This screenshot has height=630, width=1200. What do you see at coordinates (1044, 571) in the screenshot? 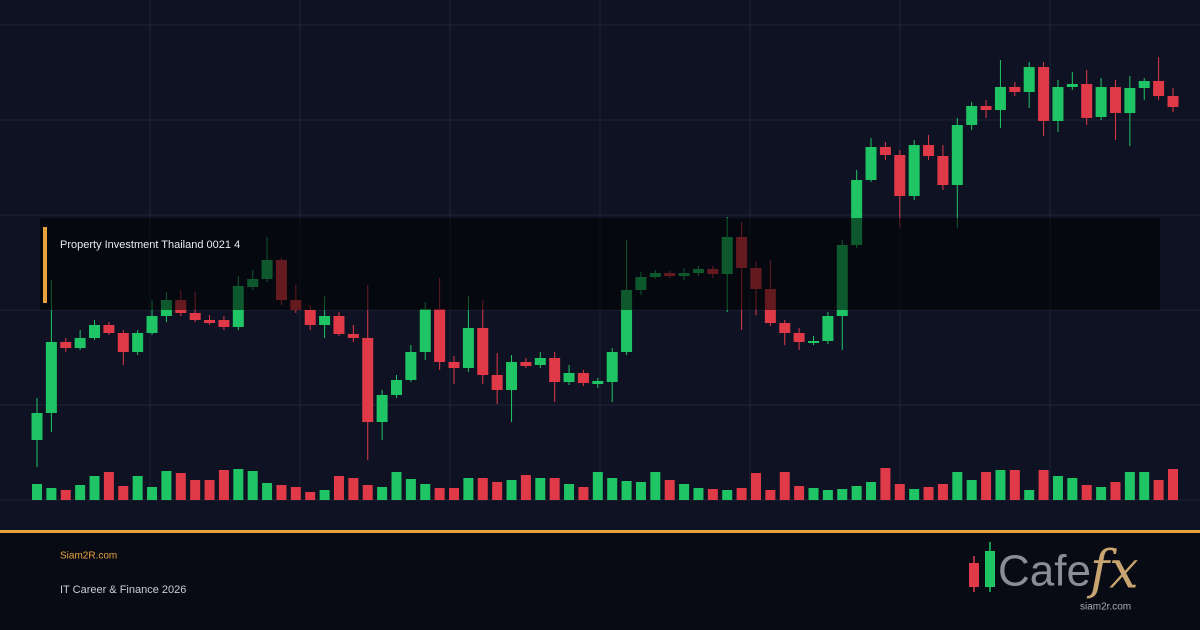
I see `logo-word: Cafe` at bounding box center [1044, 571].